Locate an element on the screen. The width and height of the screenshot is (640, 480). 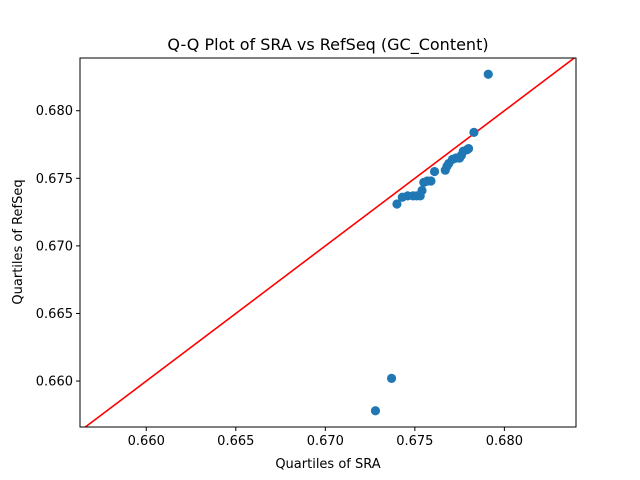
y-tick-label: 0.665 is located at coordinates (54, 314).